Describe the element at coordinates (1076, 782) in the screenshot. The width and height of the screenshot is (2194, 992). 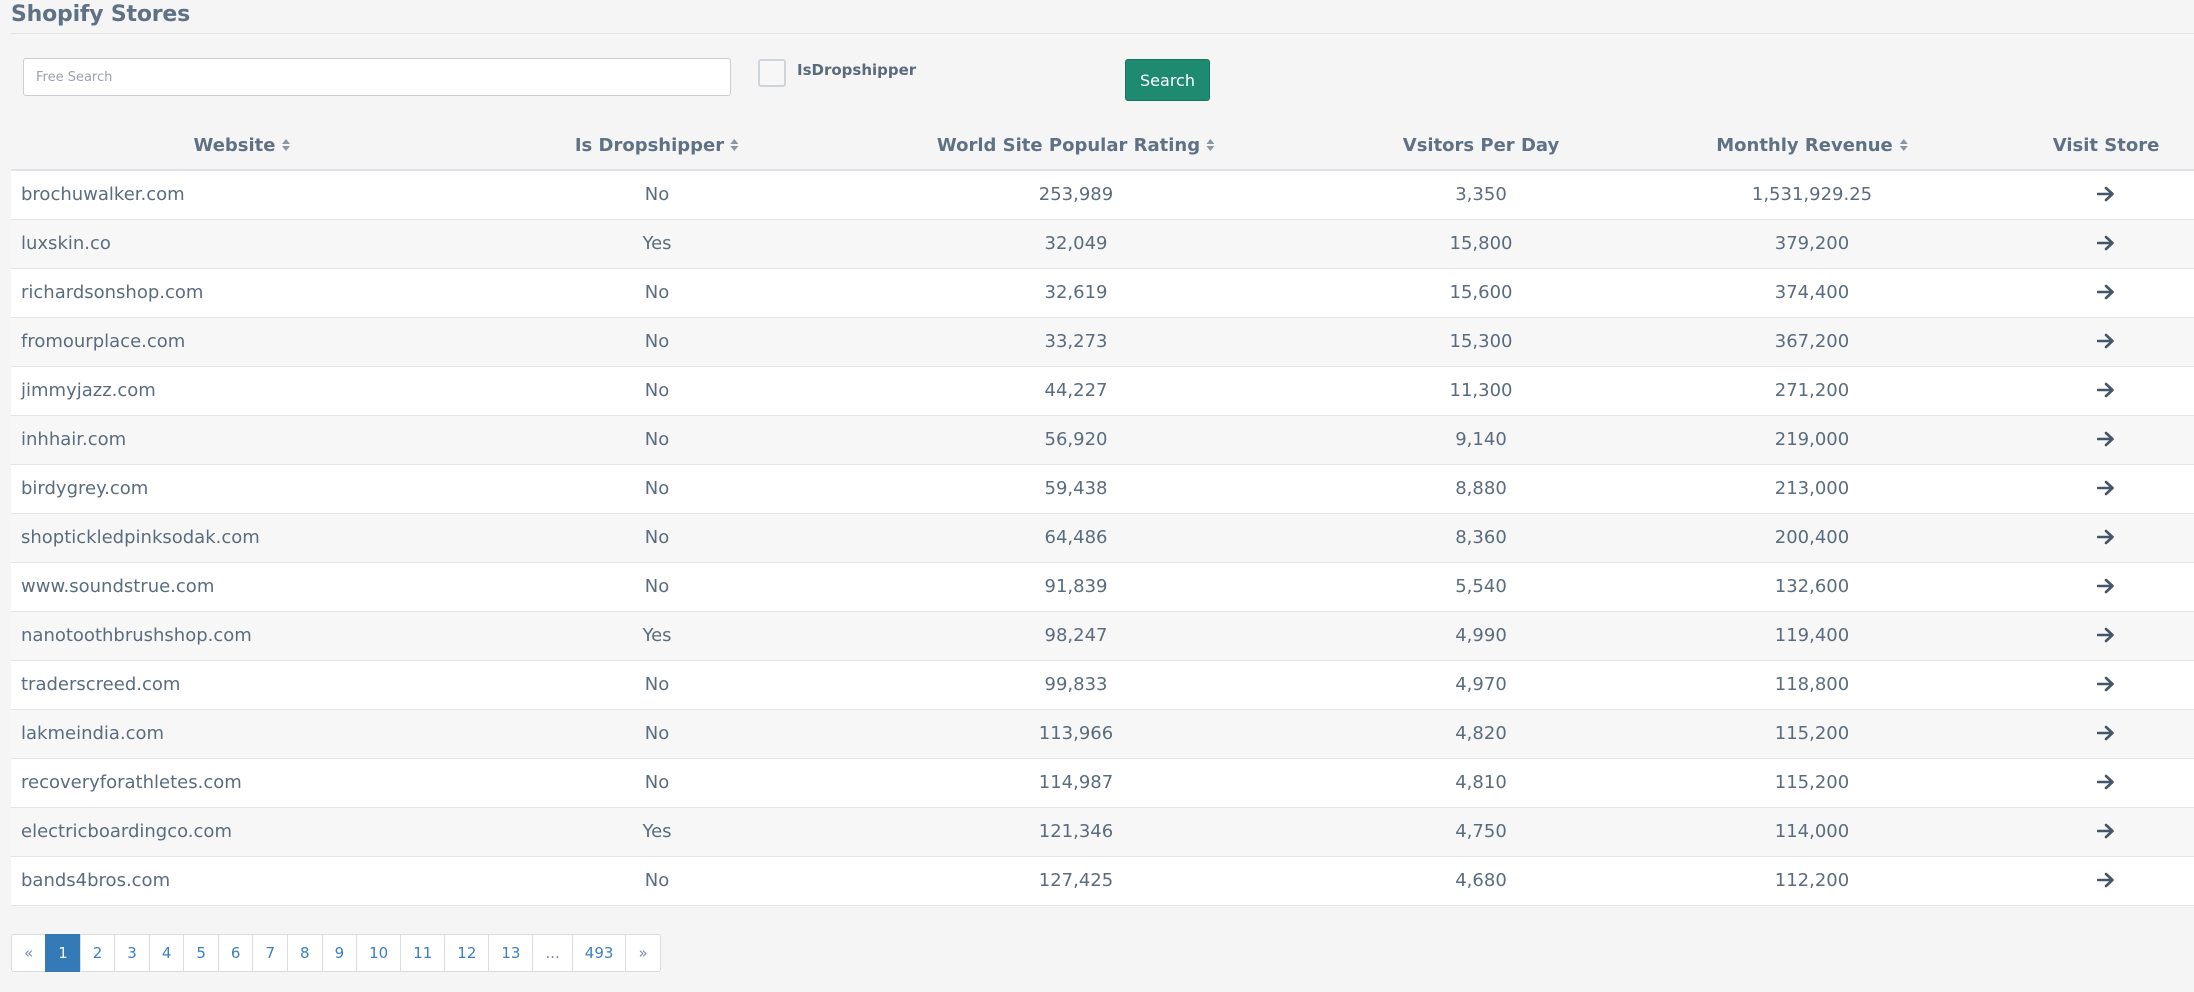
I see `cell-rating: 114,987` at that location.